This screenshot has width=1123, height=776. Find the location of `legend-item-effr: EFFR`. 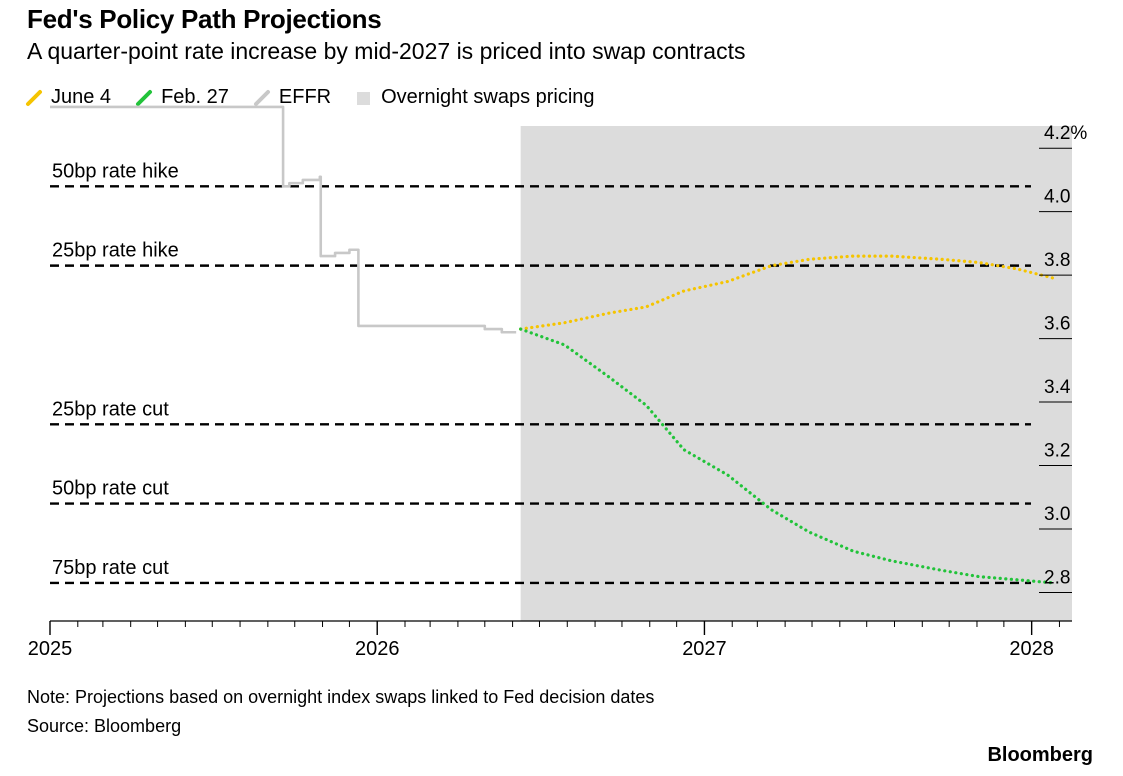

legend-item-effr: EFFR is located at coordinates (292, 97).